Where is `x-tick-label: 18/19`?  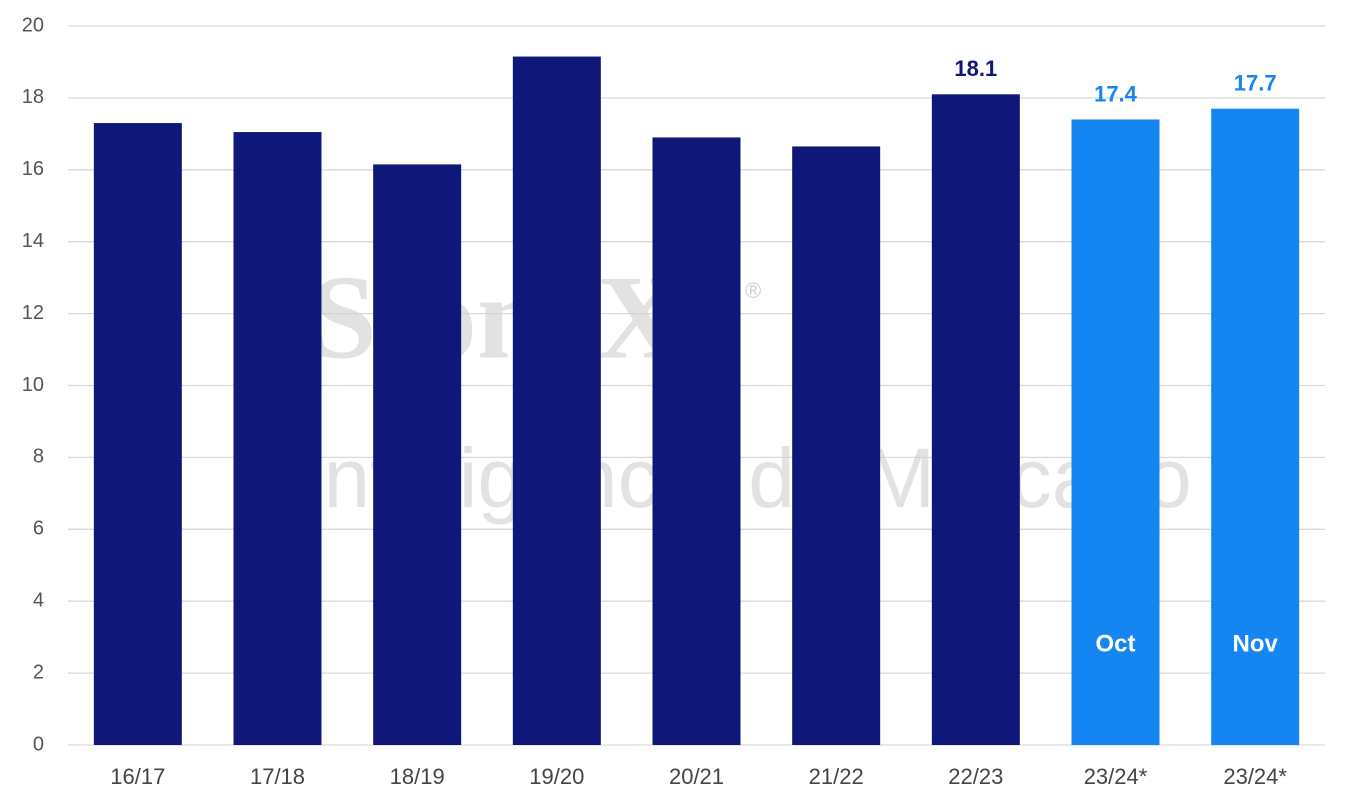
x-tick-label: 18/19 is located at coordinates (417, 776).